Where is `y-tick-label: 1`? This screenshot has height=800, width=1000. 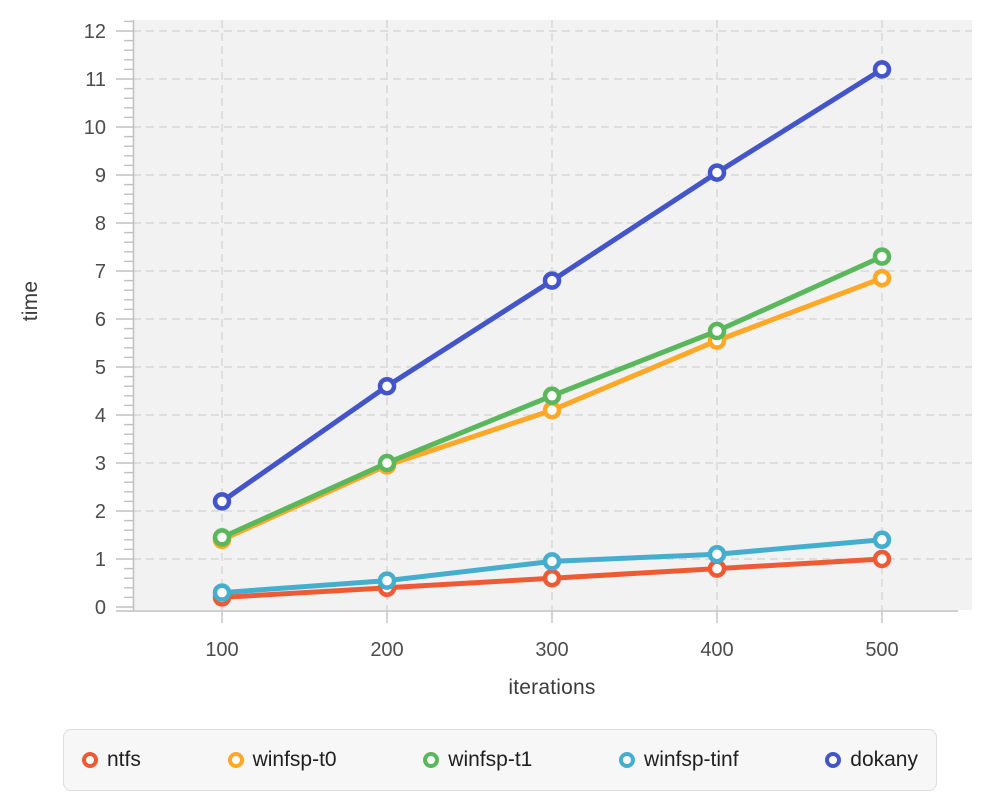
y-tick-label: 1 is located at coordinates (100, 560).